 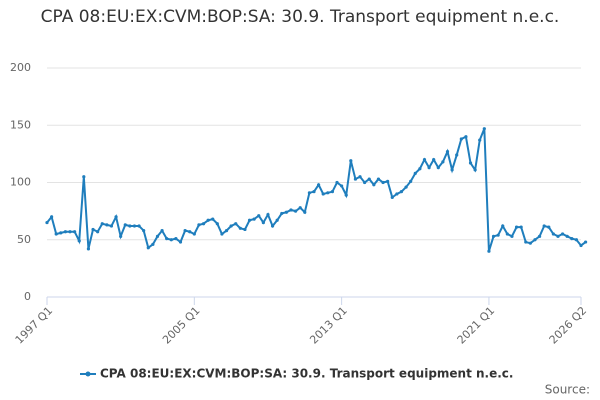 I want to click on legend-marker, so click(x=88, y=374).